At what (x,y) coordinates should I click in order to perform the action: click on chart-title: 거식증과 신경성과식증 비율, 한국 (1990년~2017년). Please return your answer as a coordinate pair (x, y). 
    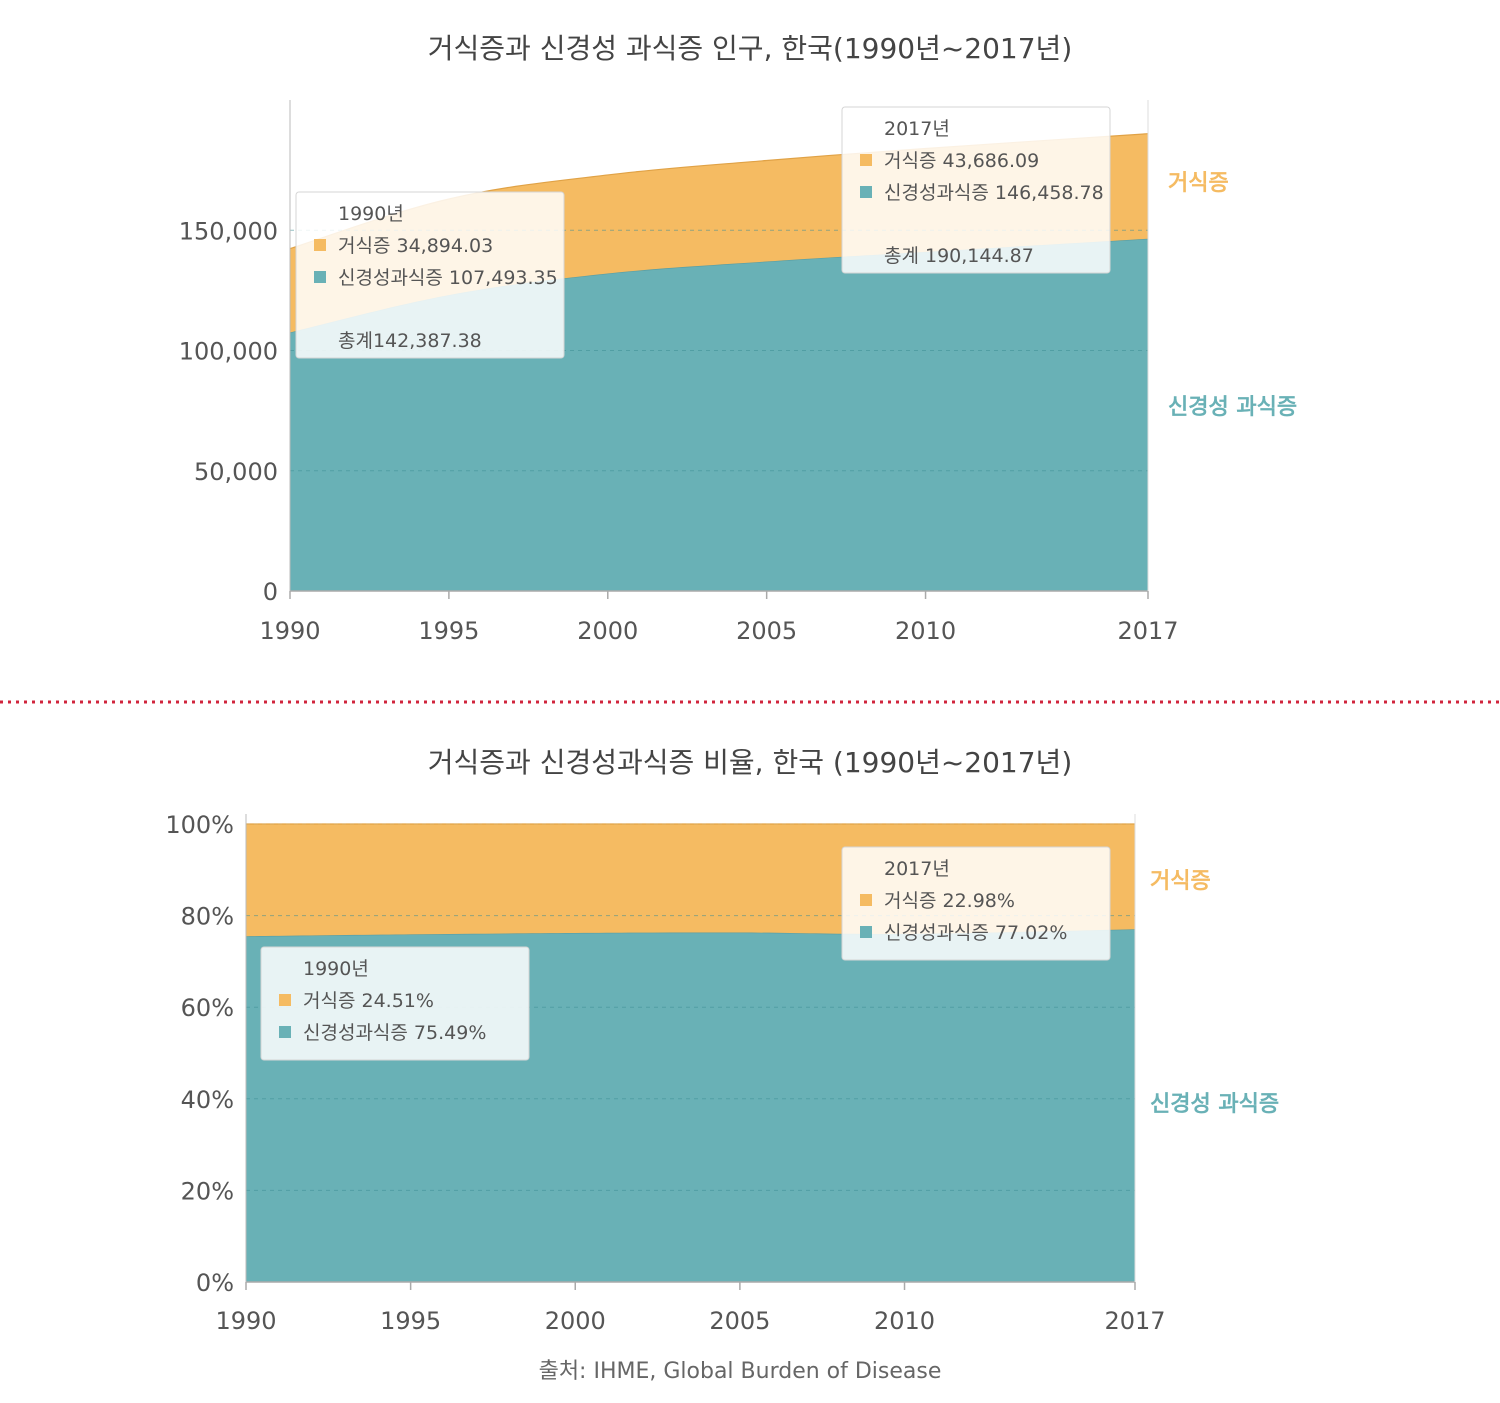
    Looking at the image, I should click on (750, 762).